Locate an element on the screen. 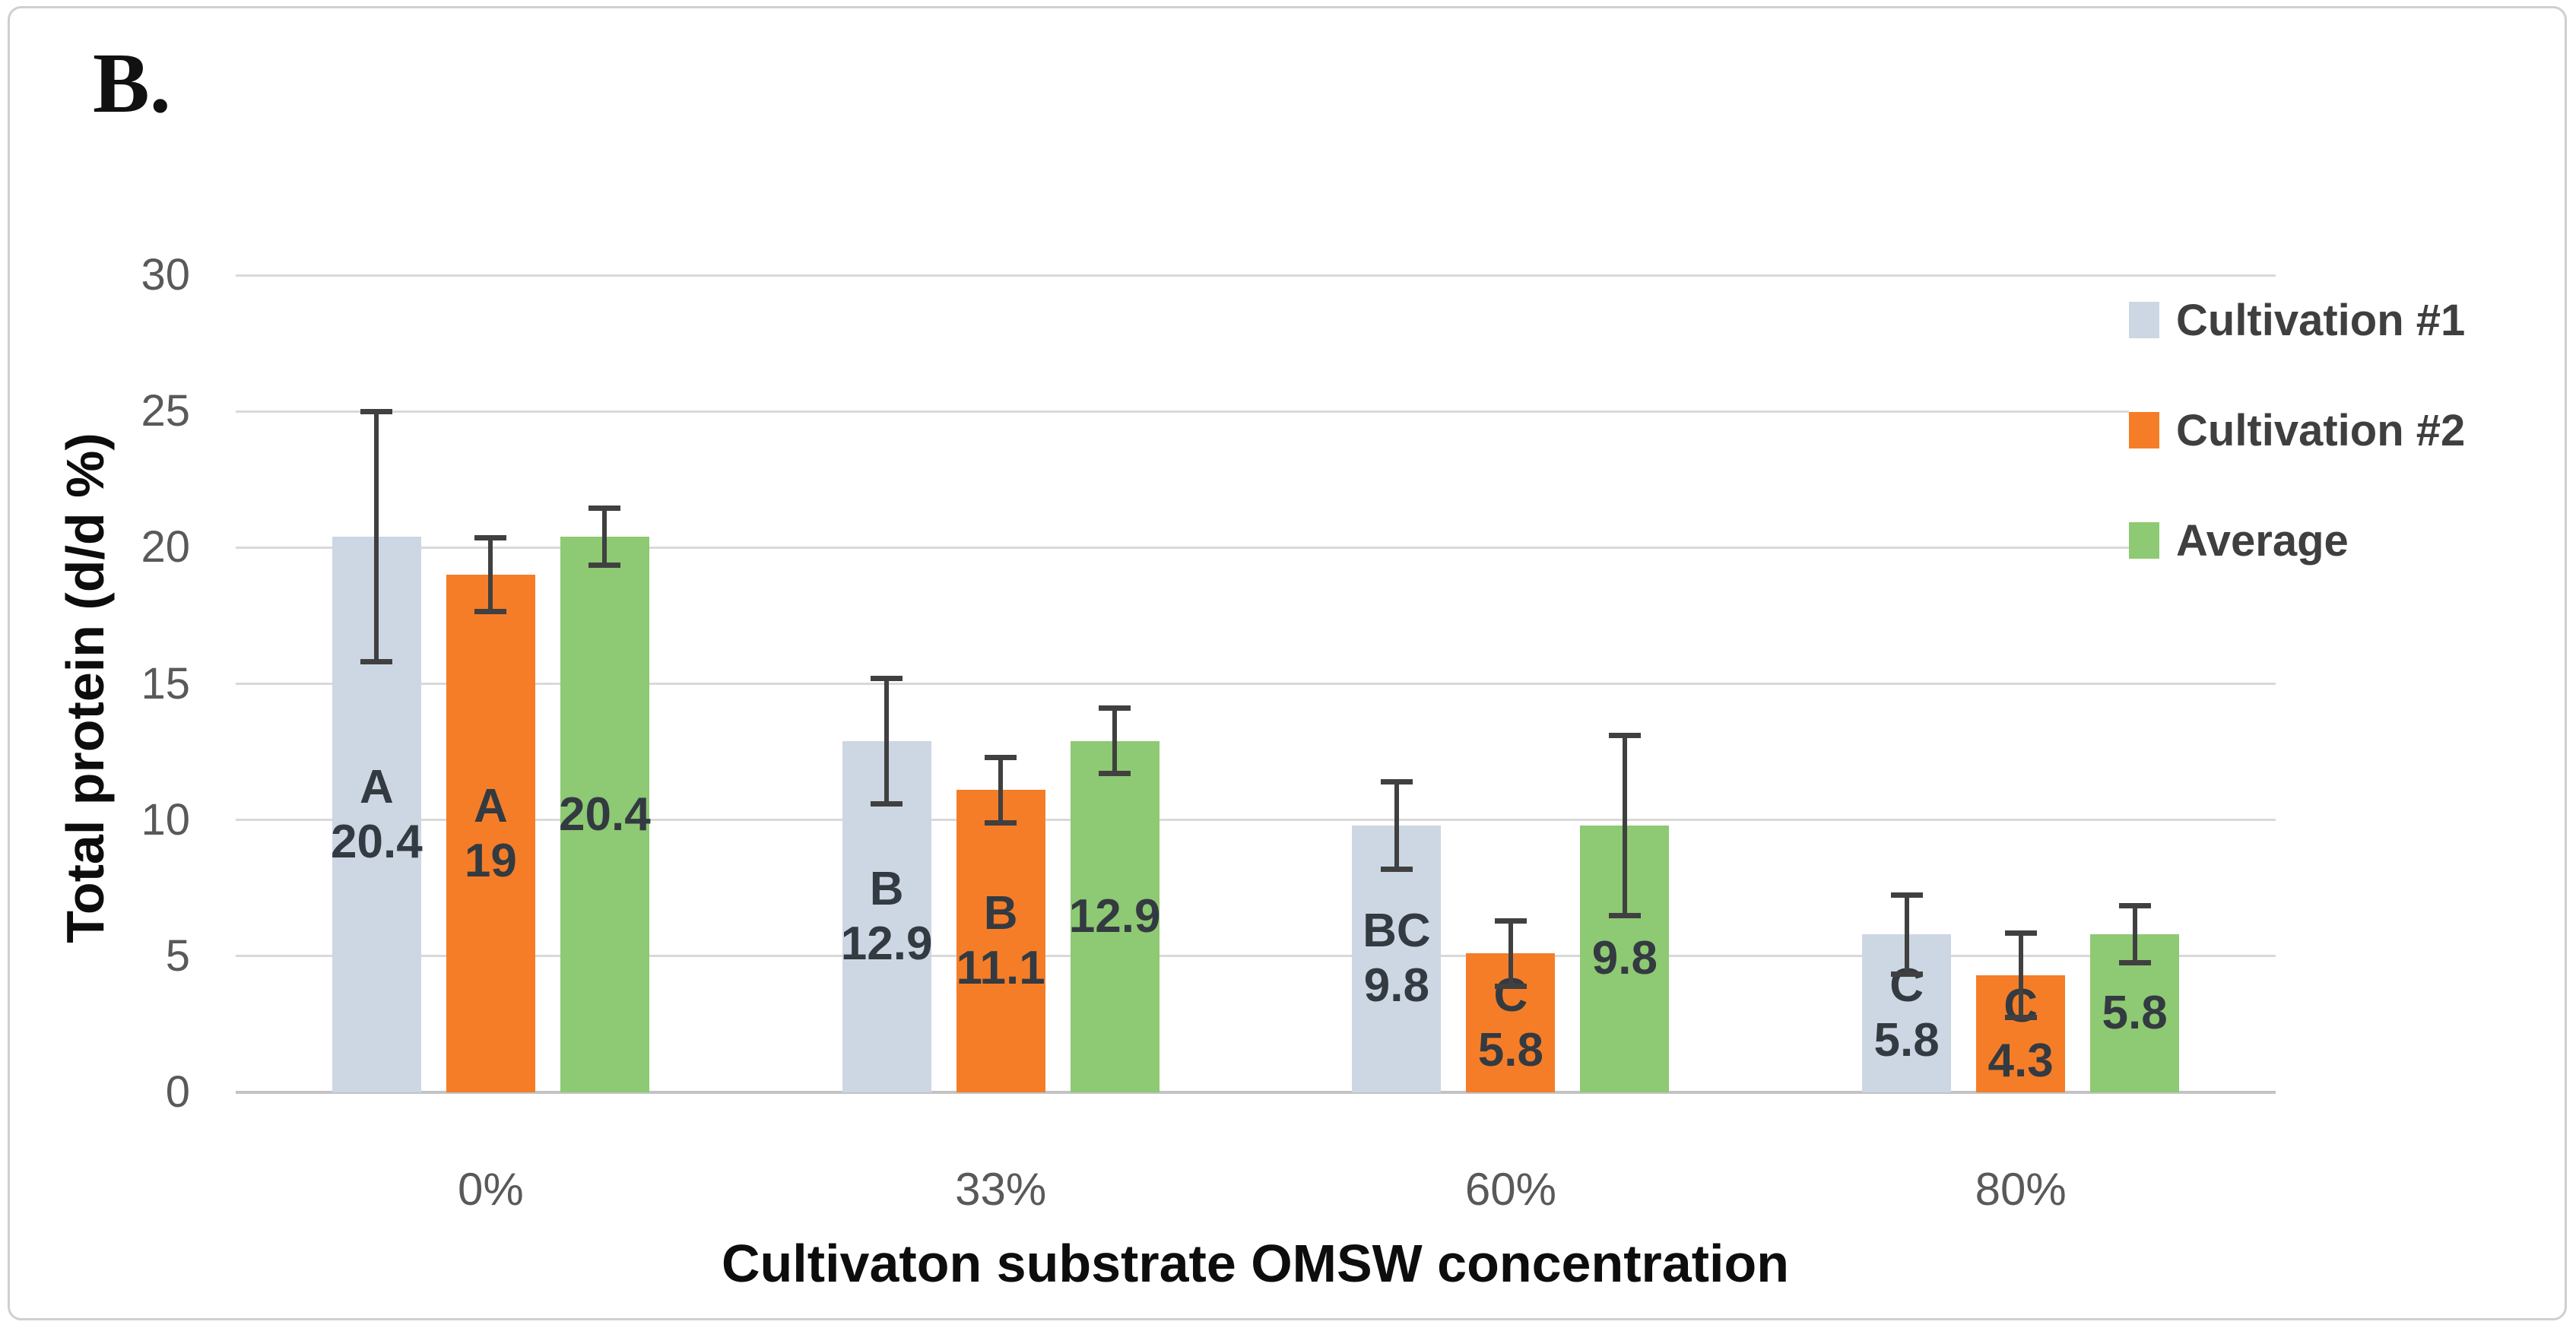 This screenshot has width=2576, height=1328. bar-data-label: B 11.1 is located at coordinates (1000, 941).